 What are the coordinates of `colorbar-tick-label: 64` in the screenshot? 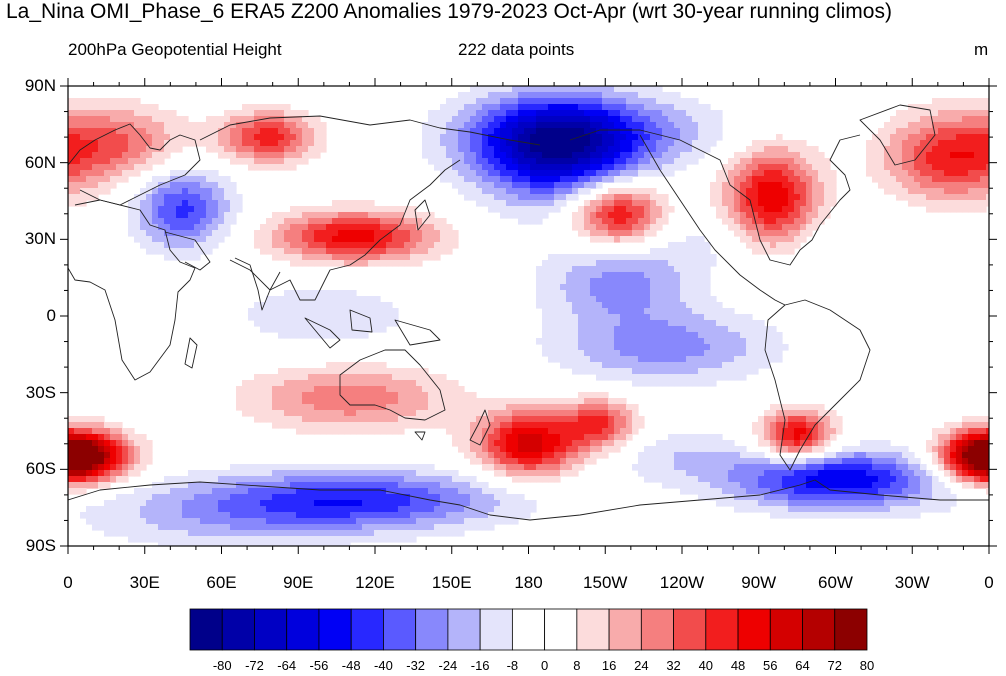 It's located at (802, 665).